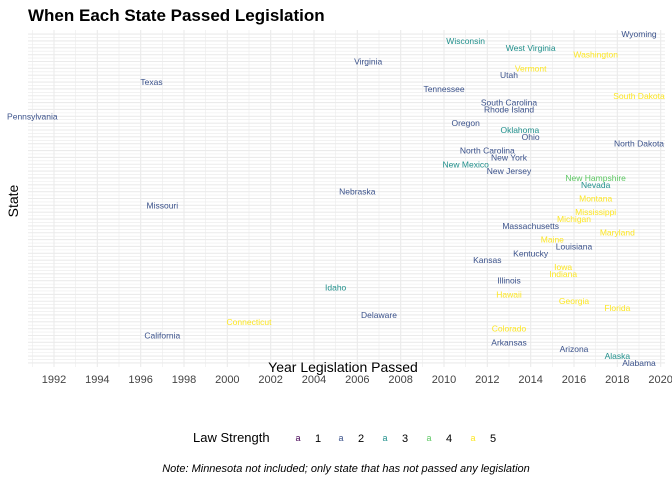 Image resolution: width=672 pixels, height=480 pixels. I want to click on state-label-idaho: Idaho, so click(336, 288).